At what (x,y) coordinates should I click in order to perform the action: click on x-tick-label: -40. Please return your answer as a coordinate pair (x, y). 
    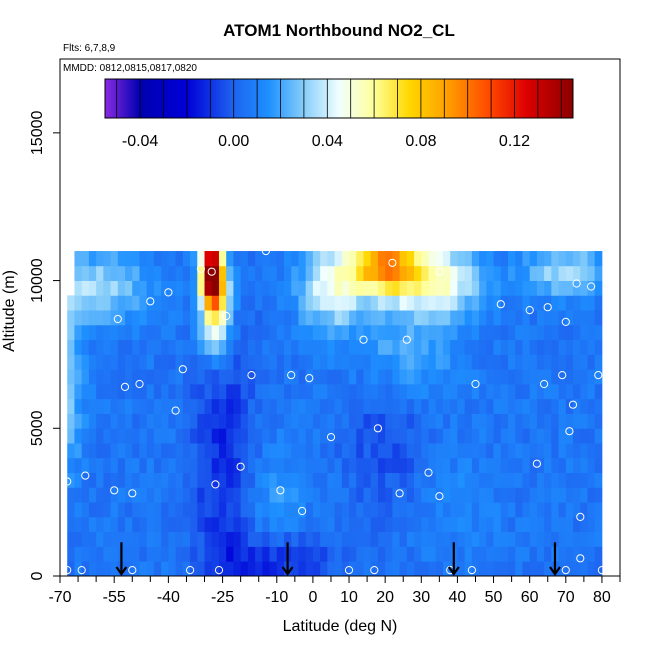
    Looking at the image, I should click on (168, 597).